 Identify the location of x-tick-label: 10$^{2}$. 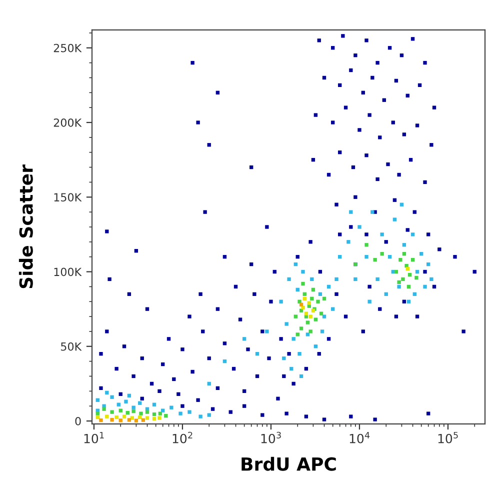
(182, 438).